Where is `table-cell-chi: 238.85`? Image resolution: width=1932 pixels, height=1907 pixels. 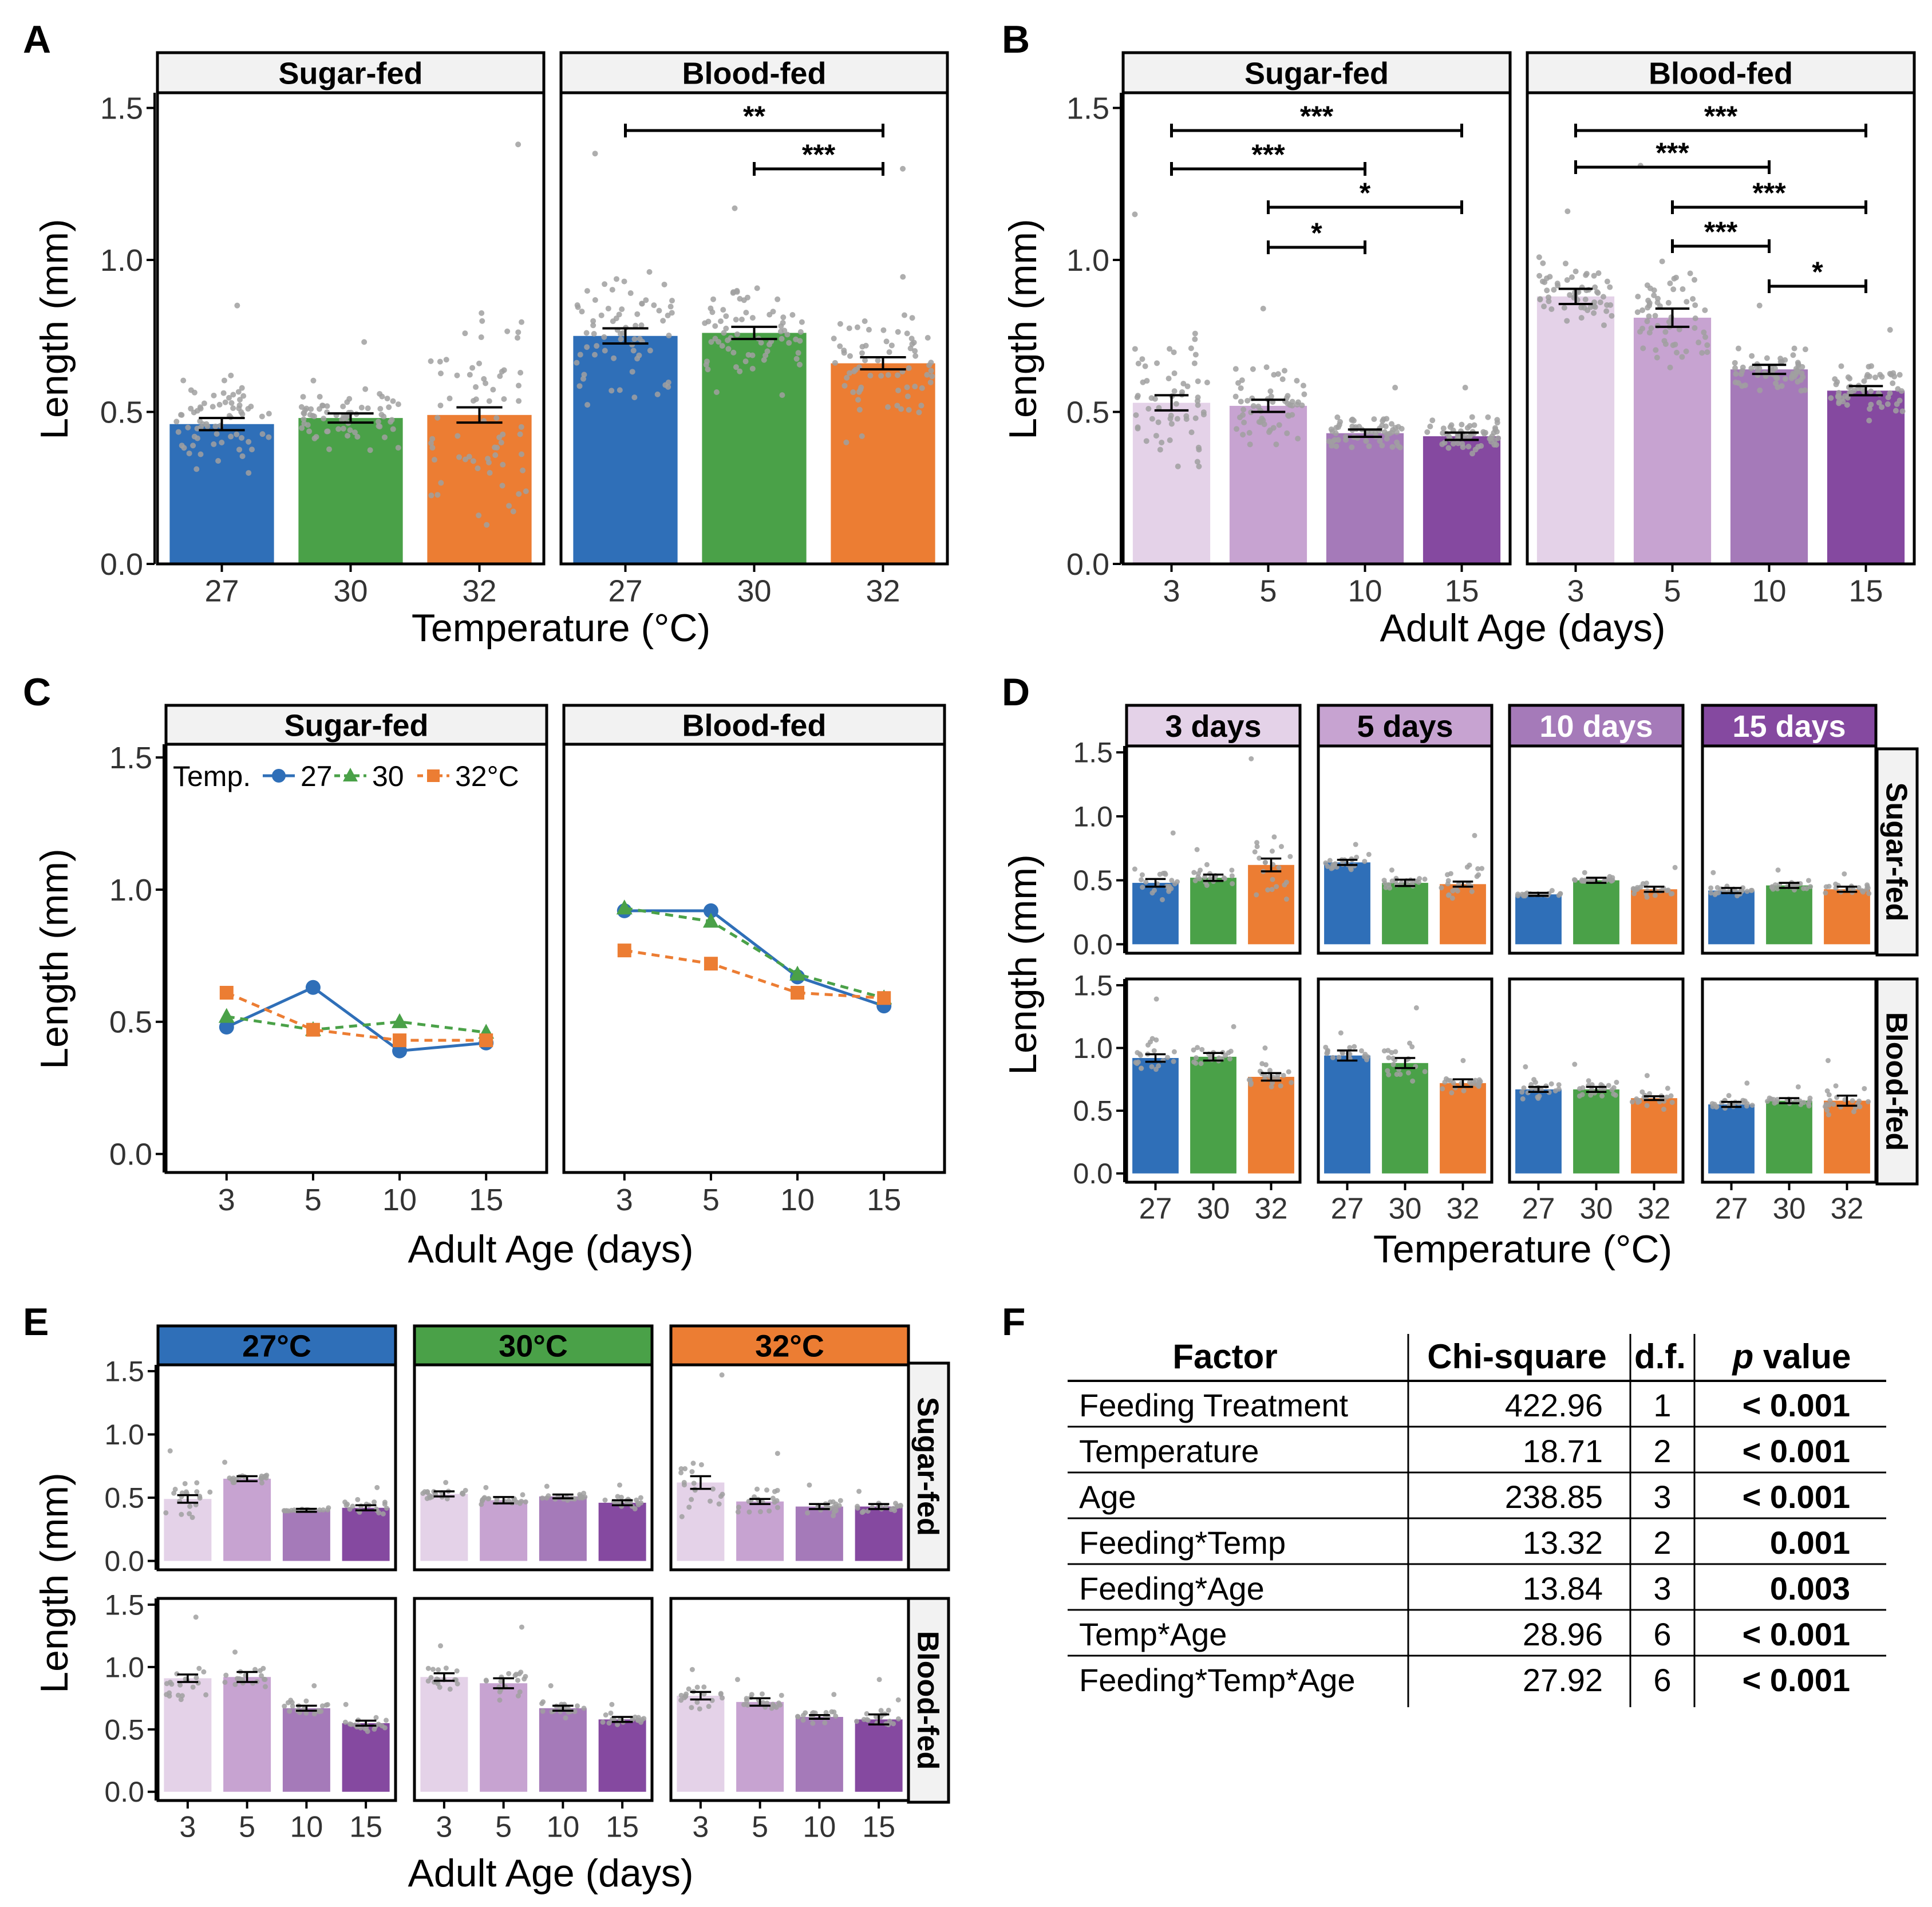
table-cell-chi: 238.85 is located at coordinates (1554, 1497).